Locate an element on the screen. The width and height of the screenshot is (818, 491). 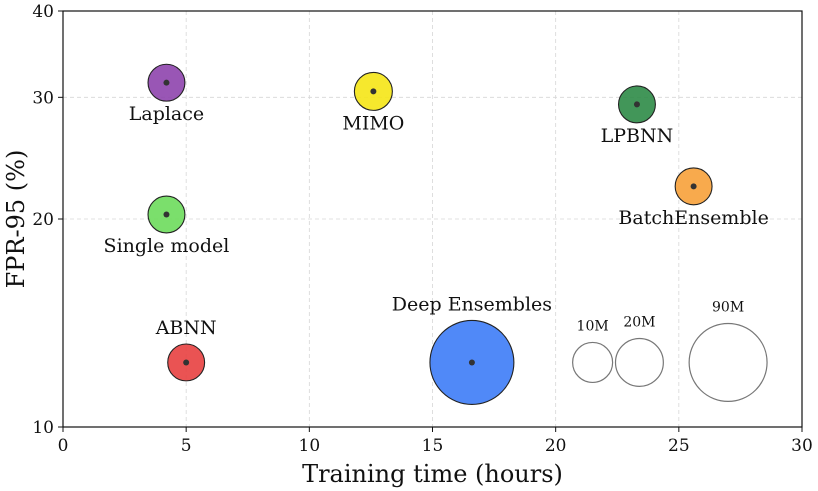
point-abnn: ABNN is located at coordinates (186, 349).